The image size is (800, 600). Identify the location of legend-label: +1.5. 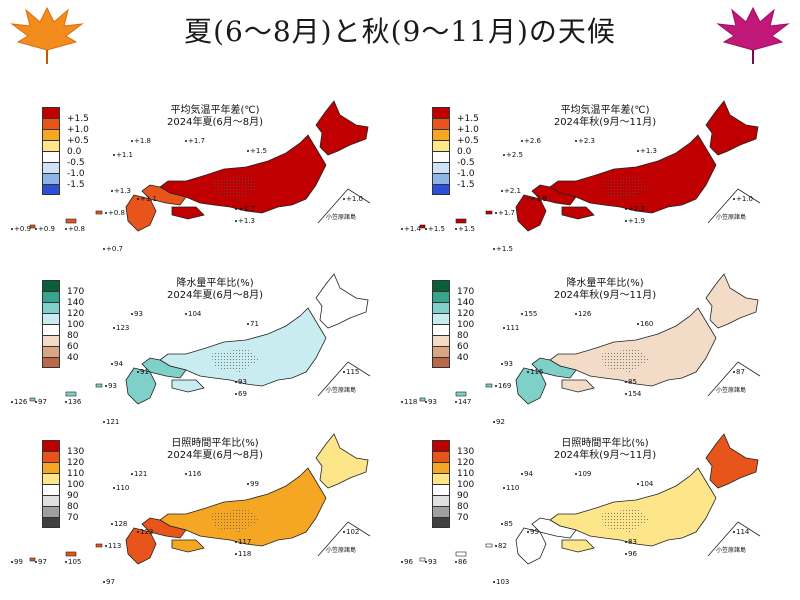
(468, 119).